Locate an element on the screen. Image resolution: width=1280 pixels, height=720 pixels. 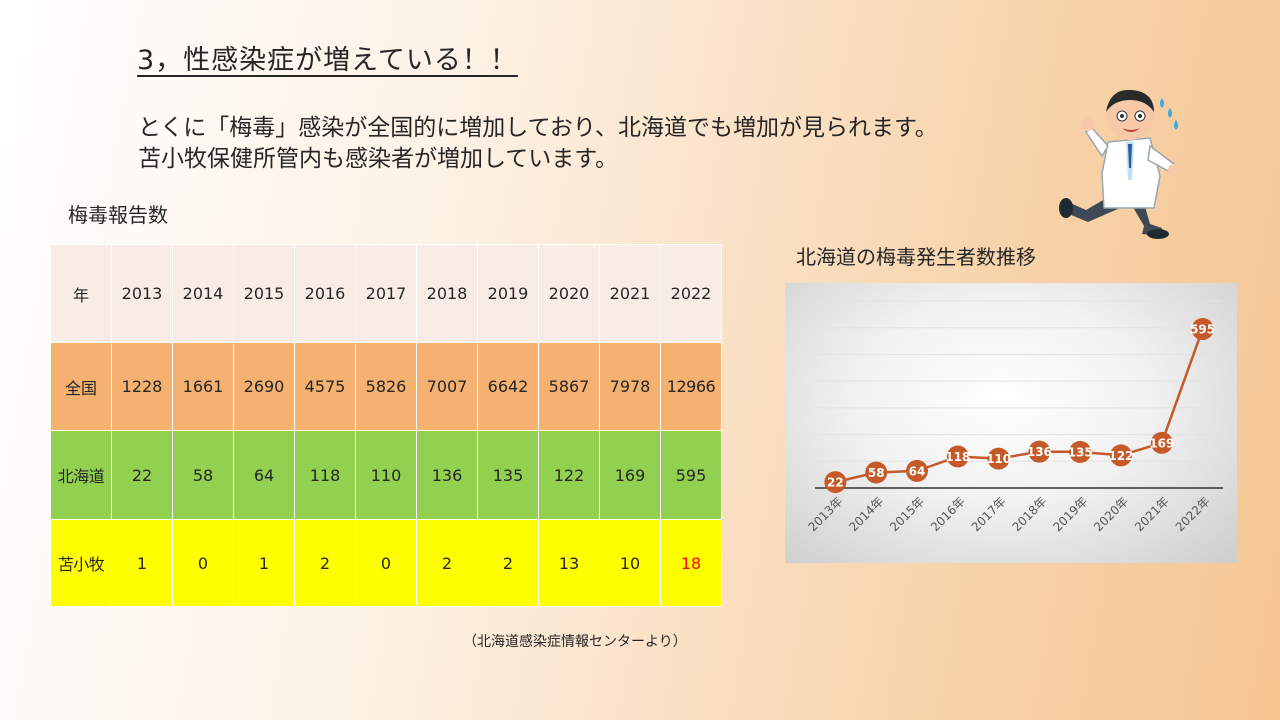
x-tick-label: 2019年 is located at coordinates (1070, 514).